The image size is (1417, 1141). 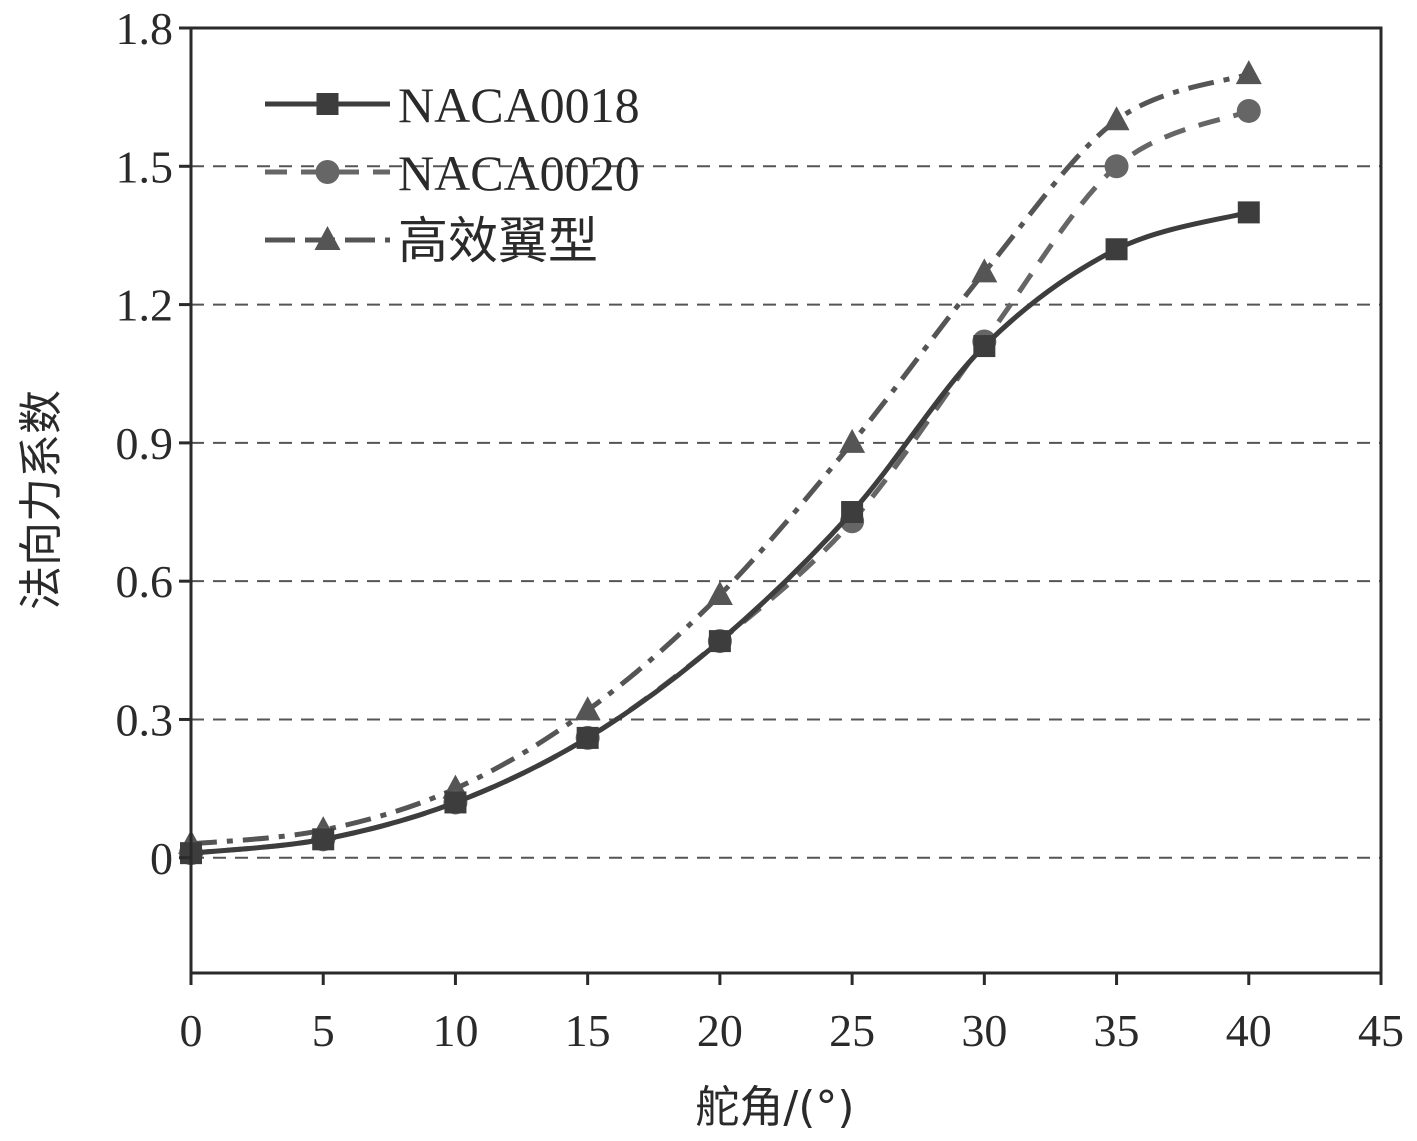 What do you see at coordinates (145, 28) in the screenshot?
I see `y-tick-label-1.8: 1.8` at bounding box center [145, 28].